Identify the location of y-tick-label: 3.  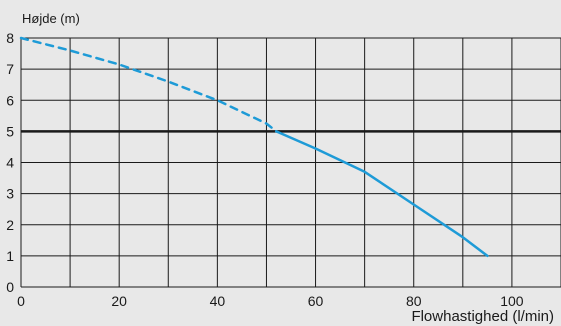
(10, 194).